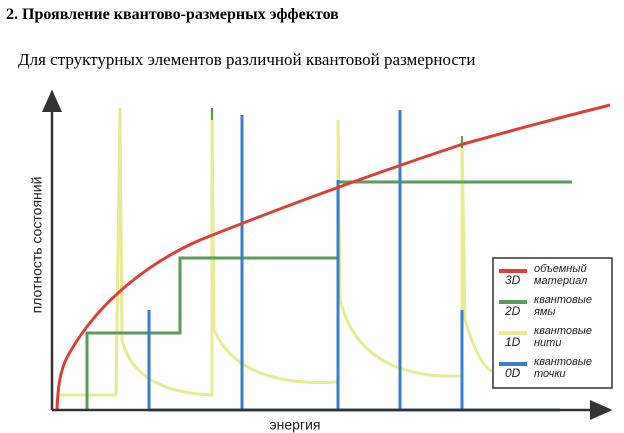 The image size is (624, 433). What do you see at coordinates (512, 311) in the screenshot?
I see `legend-dim: 2D` at bounding box center [512, 311].